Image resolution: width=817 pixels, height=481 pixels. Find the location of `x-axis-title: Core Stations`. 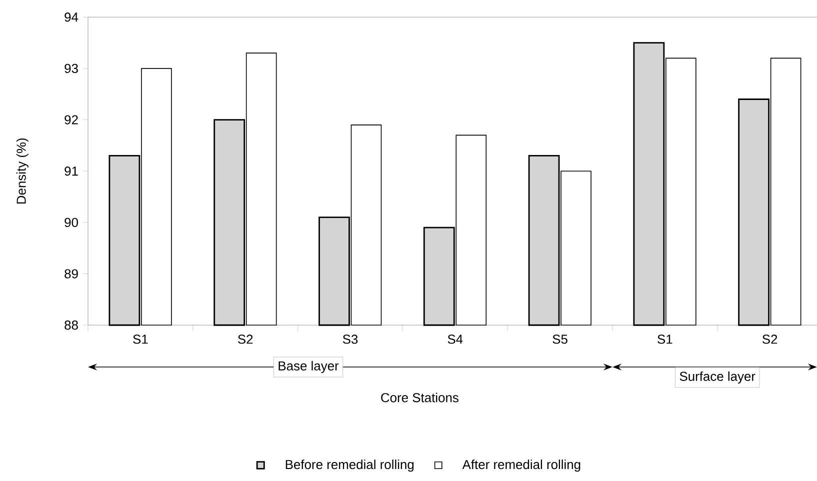

x-axis-title: Core Stations is located at coordinates (419, 397).